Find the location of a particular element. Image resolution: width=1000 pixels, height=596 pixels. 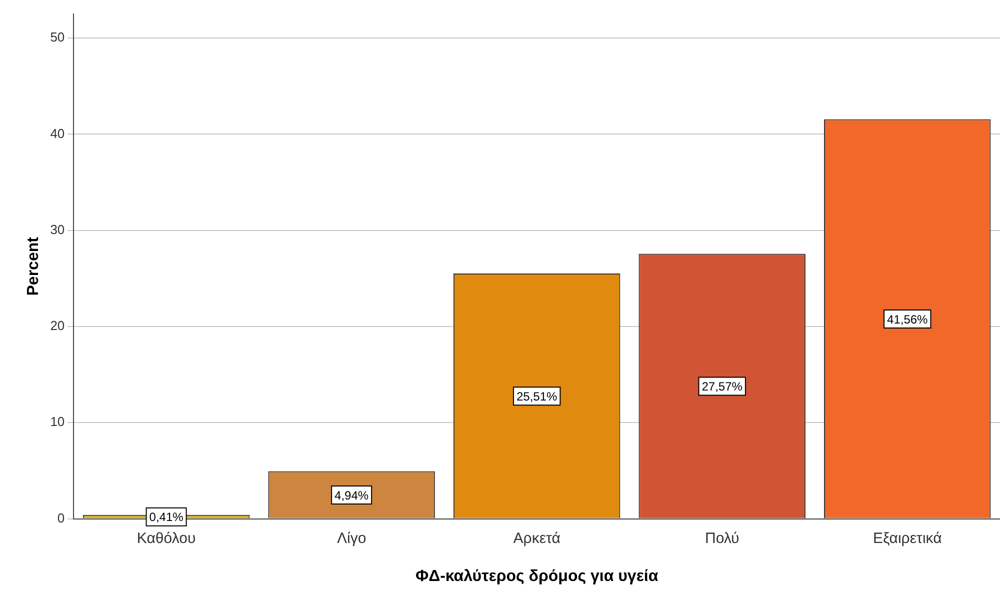

data-label: 27,57% is located at coordinates (722, 387).